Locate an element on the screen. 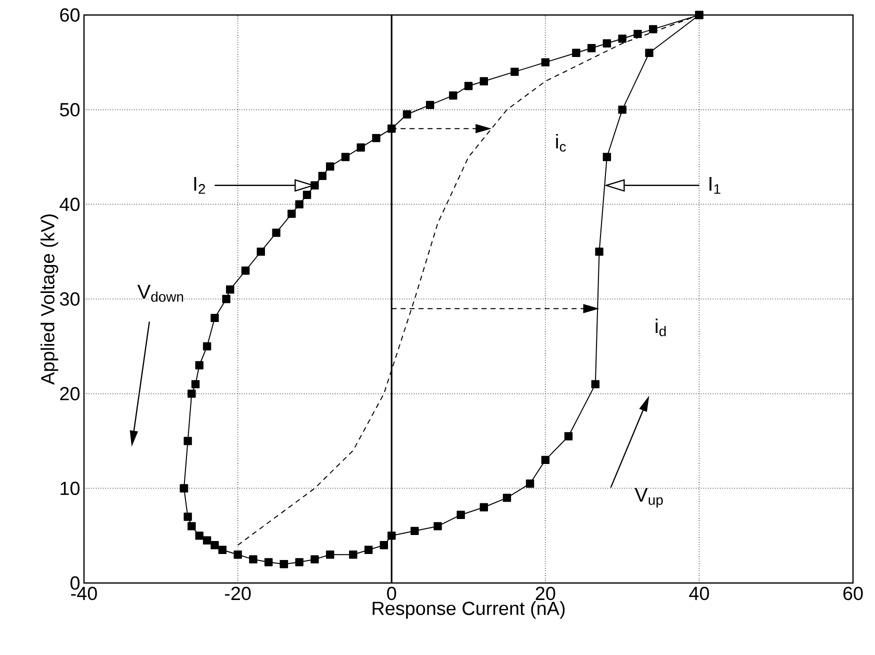 The height and width of the screenshot is (655, 875). annotation: i$_{d}$ is located at coordinates (661, 327).